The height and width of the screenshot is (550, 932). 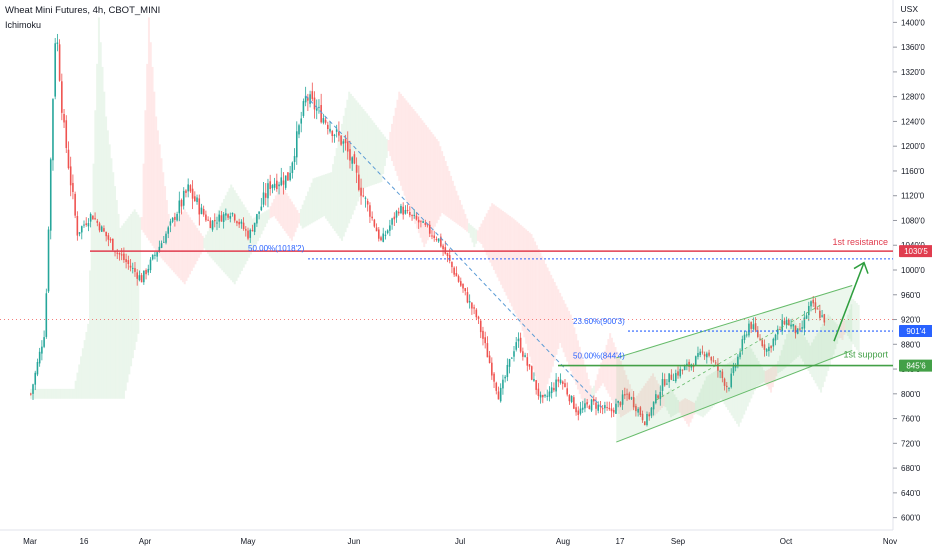 I want to click on x-tick-label: Jun, so click(x=354, y=541).